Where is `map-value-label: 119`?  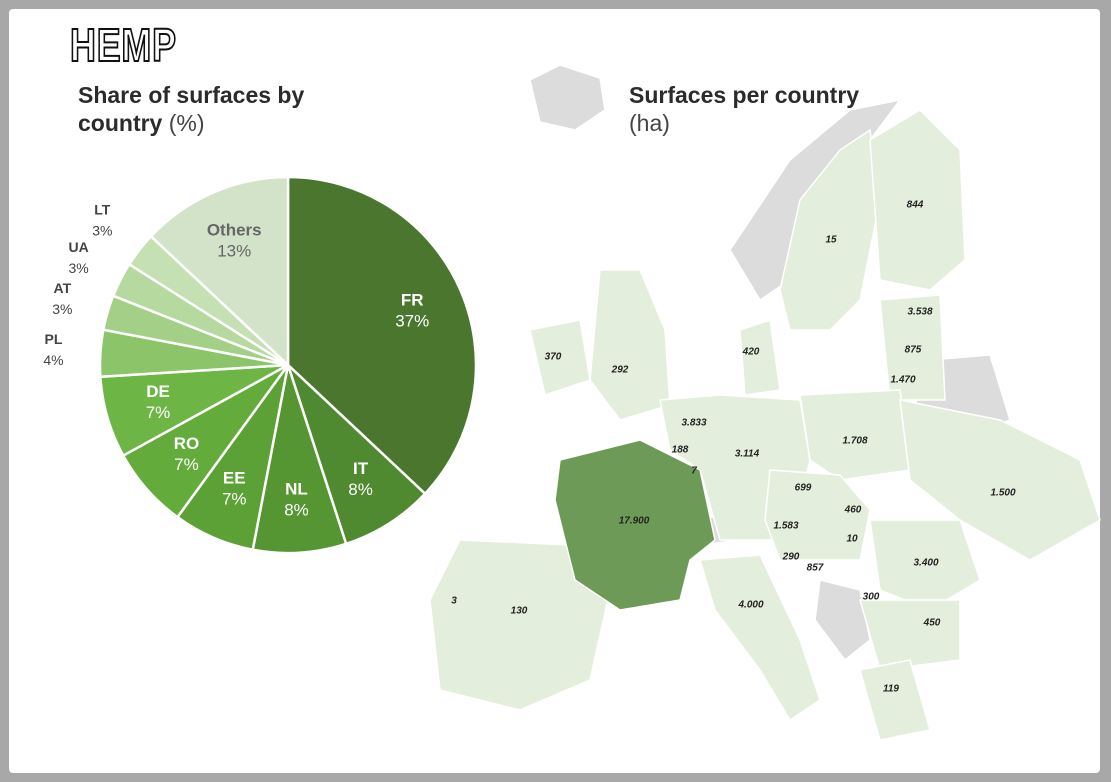 map-value-label: 119 is located at coordinates (891, 689).